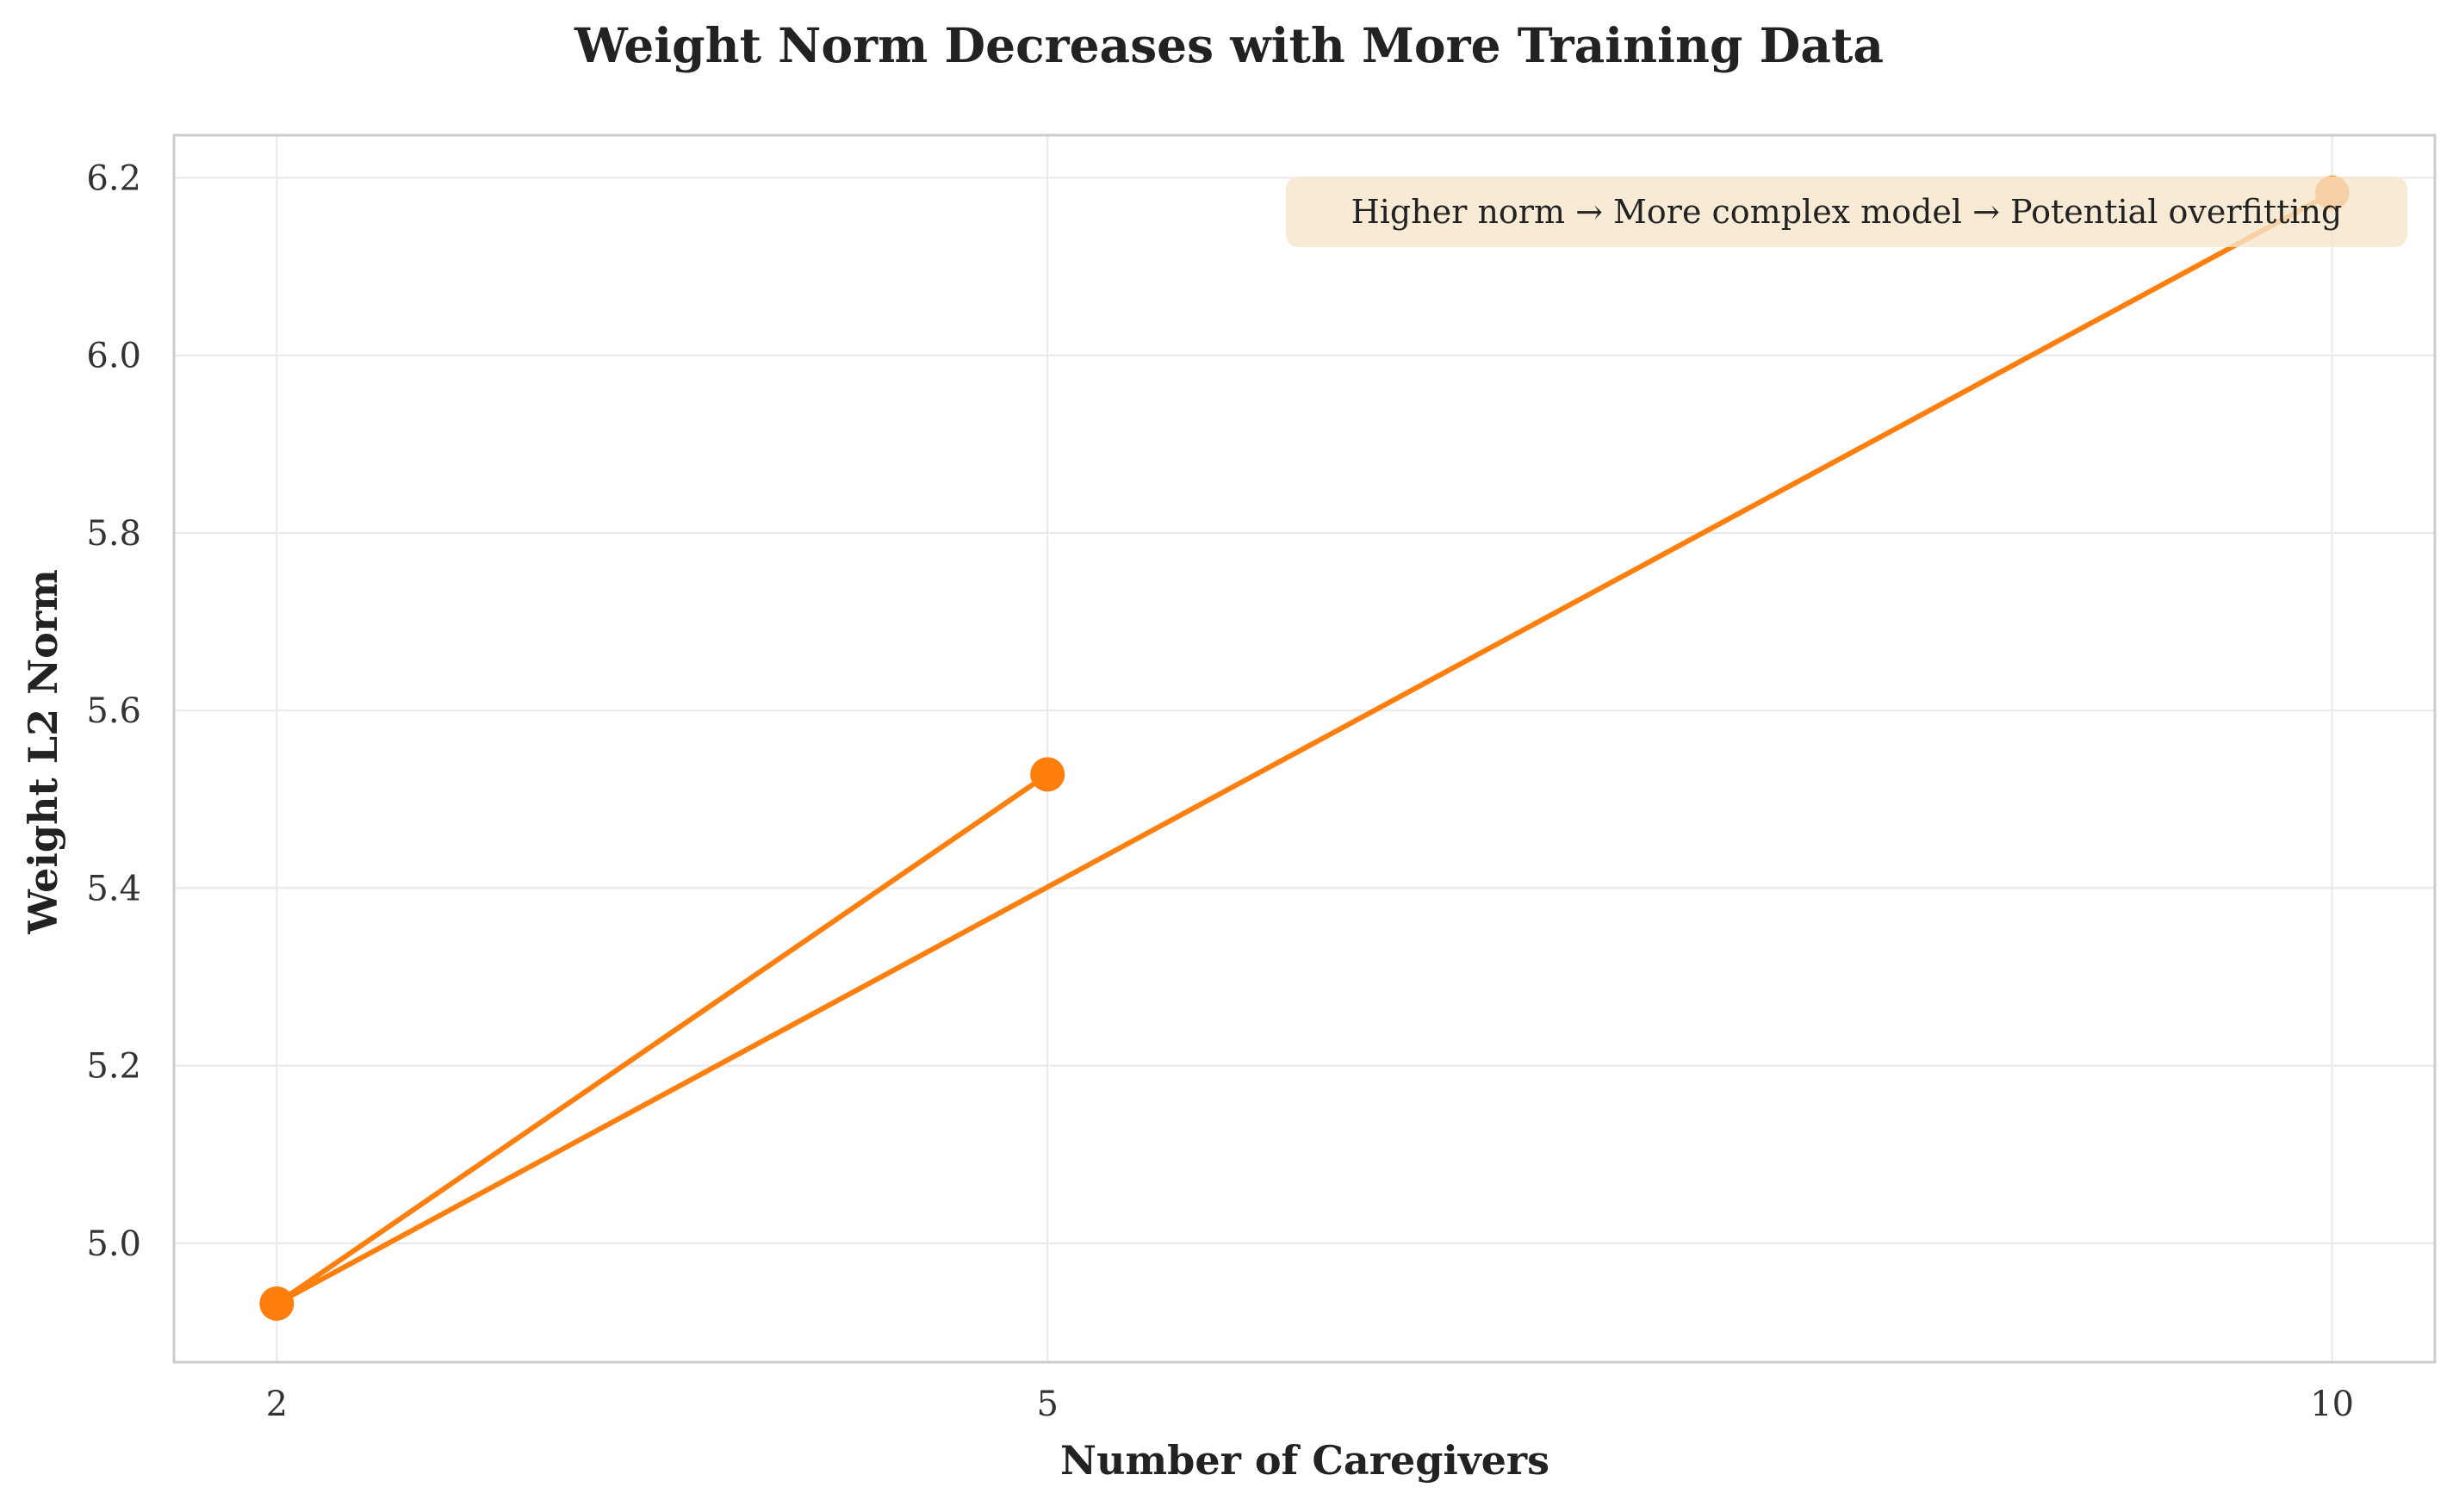  I want to click on y-axis-label: Weight L2 Norm, so click(43, 752).